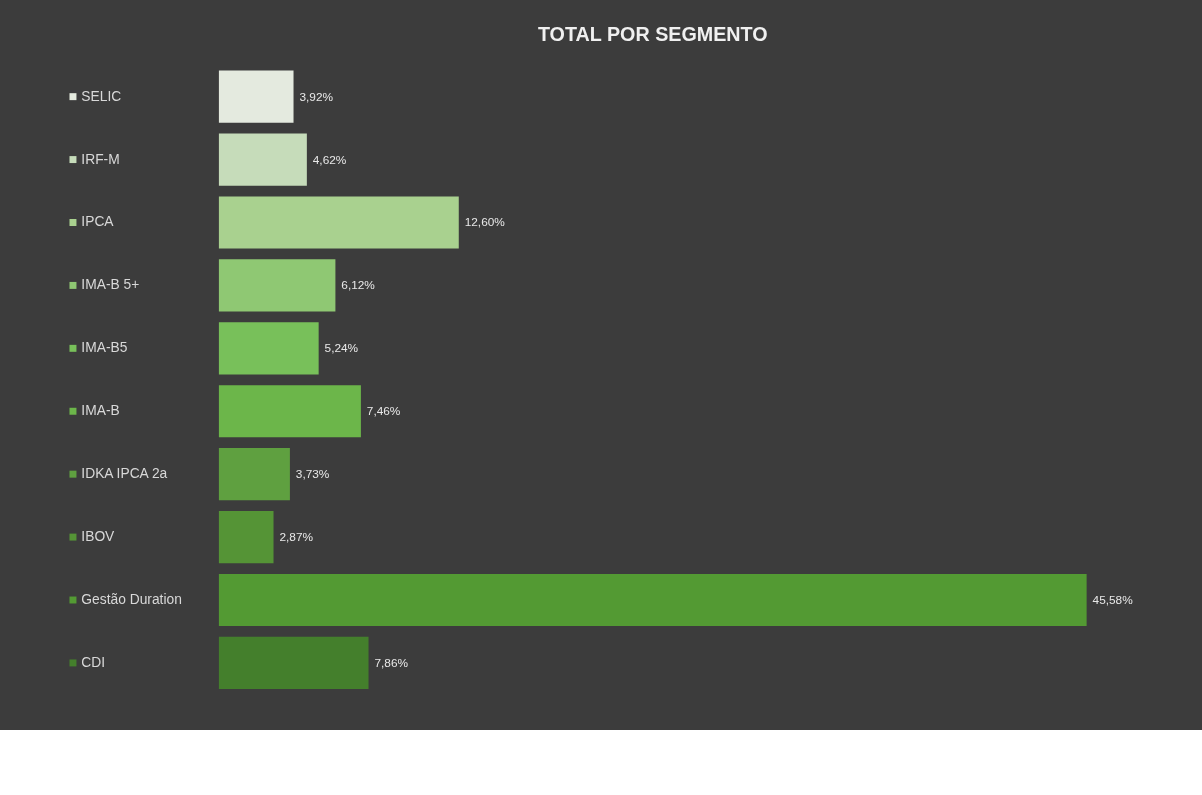 The image size is (1202, 795). What do you see at coordinates (652, 33) in the screenshot?
I see `chart-title: TOTAL POR SEGMENTO` at bounding box center [652, 33].